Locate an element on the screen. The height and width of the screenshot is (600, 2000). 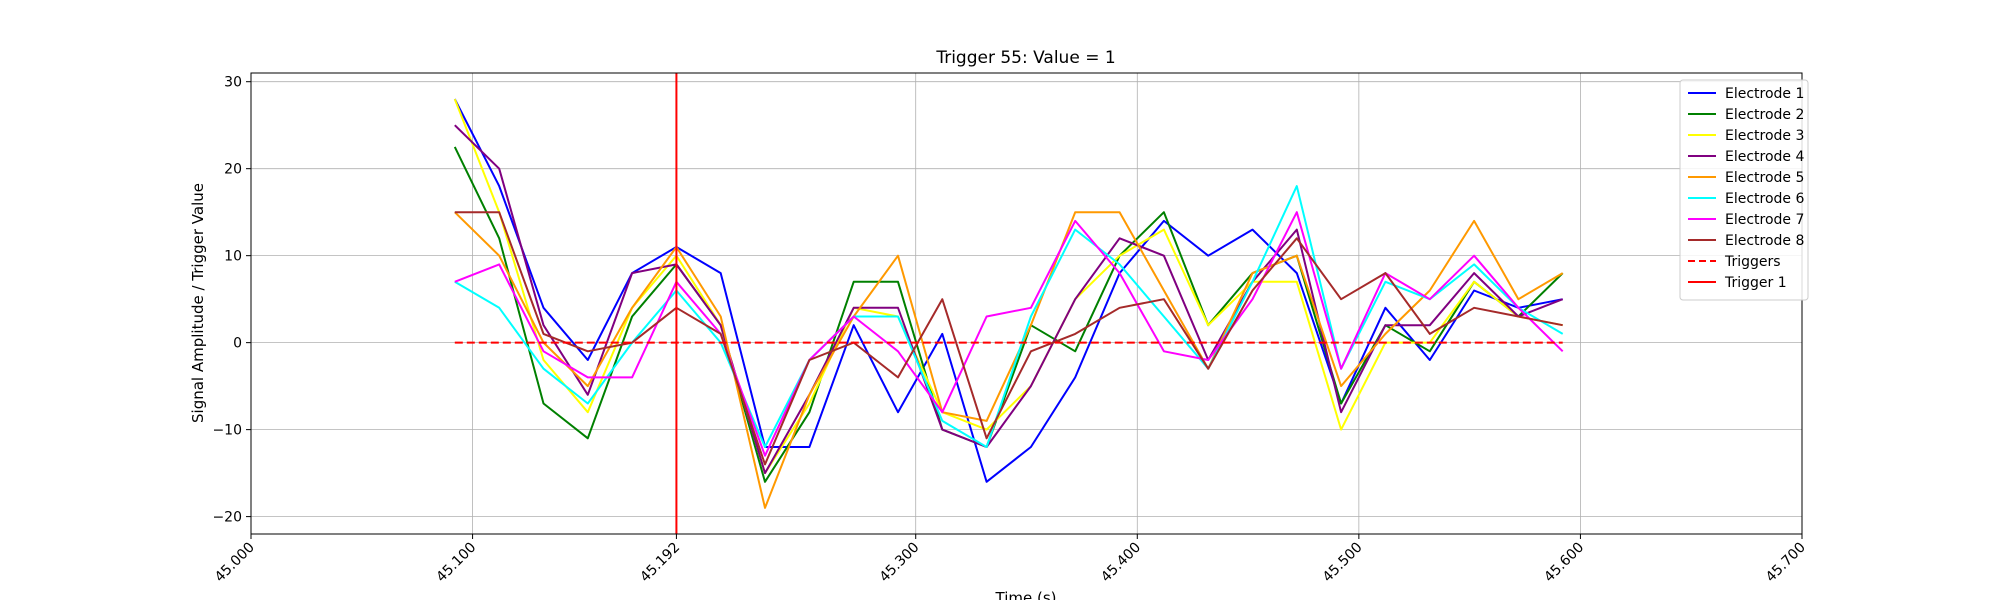
legend-label: Electrode 6 is located at coordinates (1764, 199).